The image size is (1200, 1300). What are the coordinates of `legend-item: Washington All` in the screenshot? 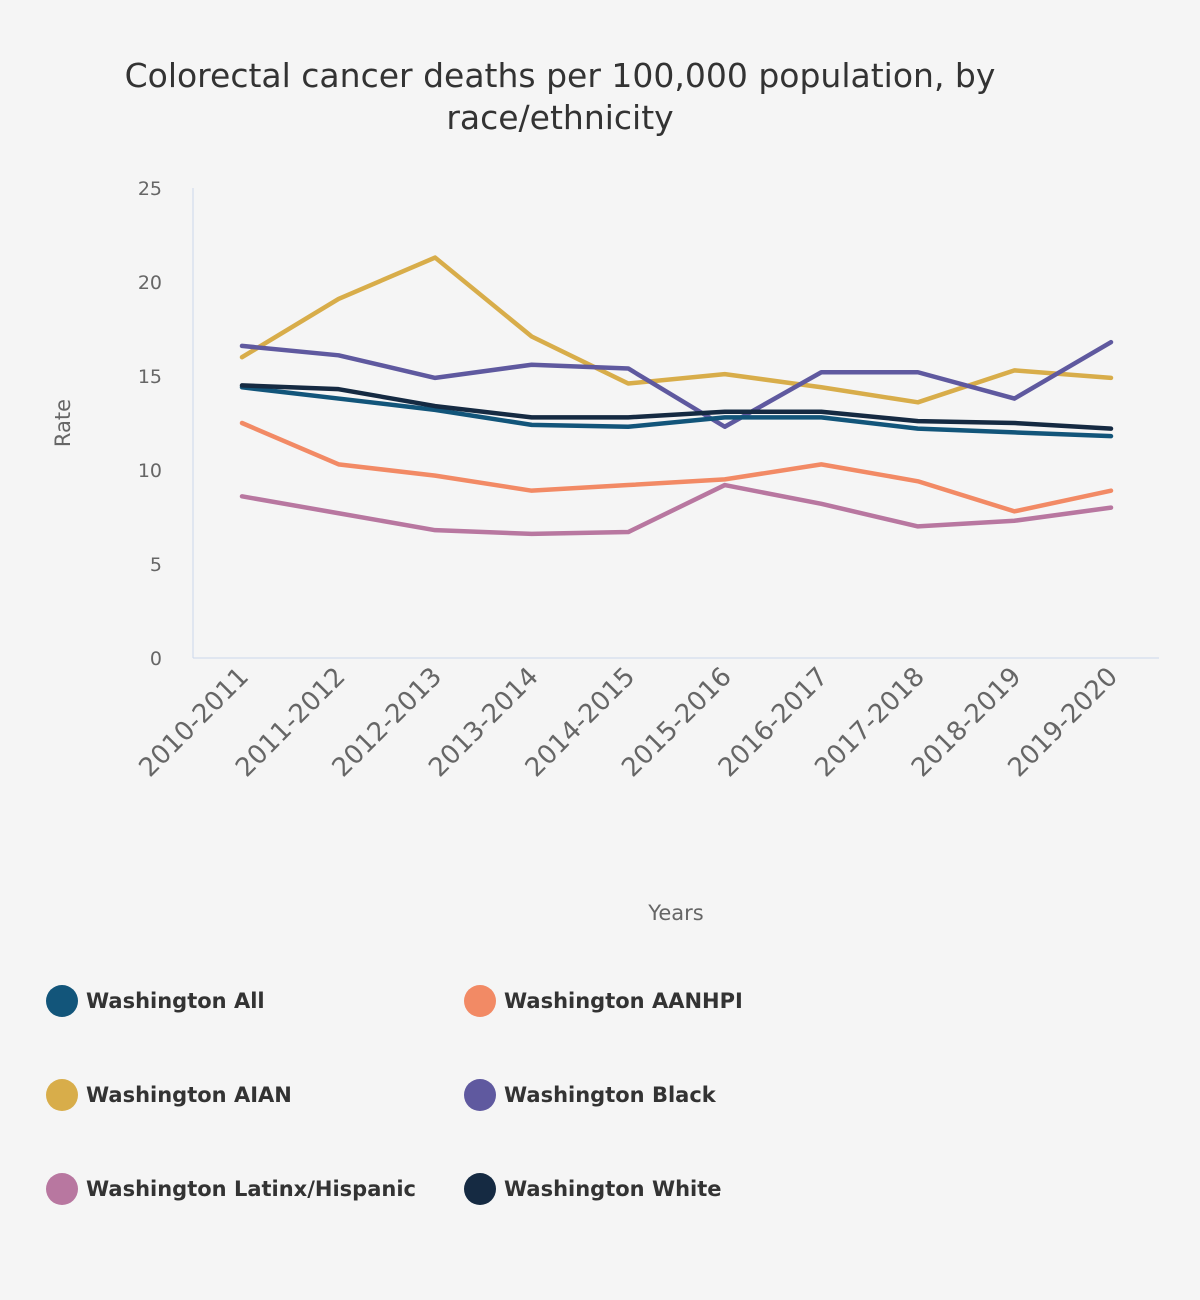 It's located at (255, 1001).